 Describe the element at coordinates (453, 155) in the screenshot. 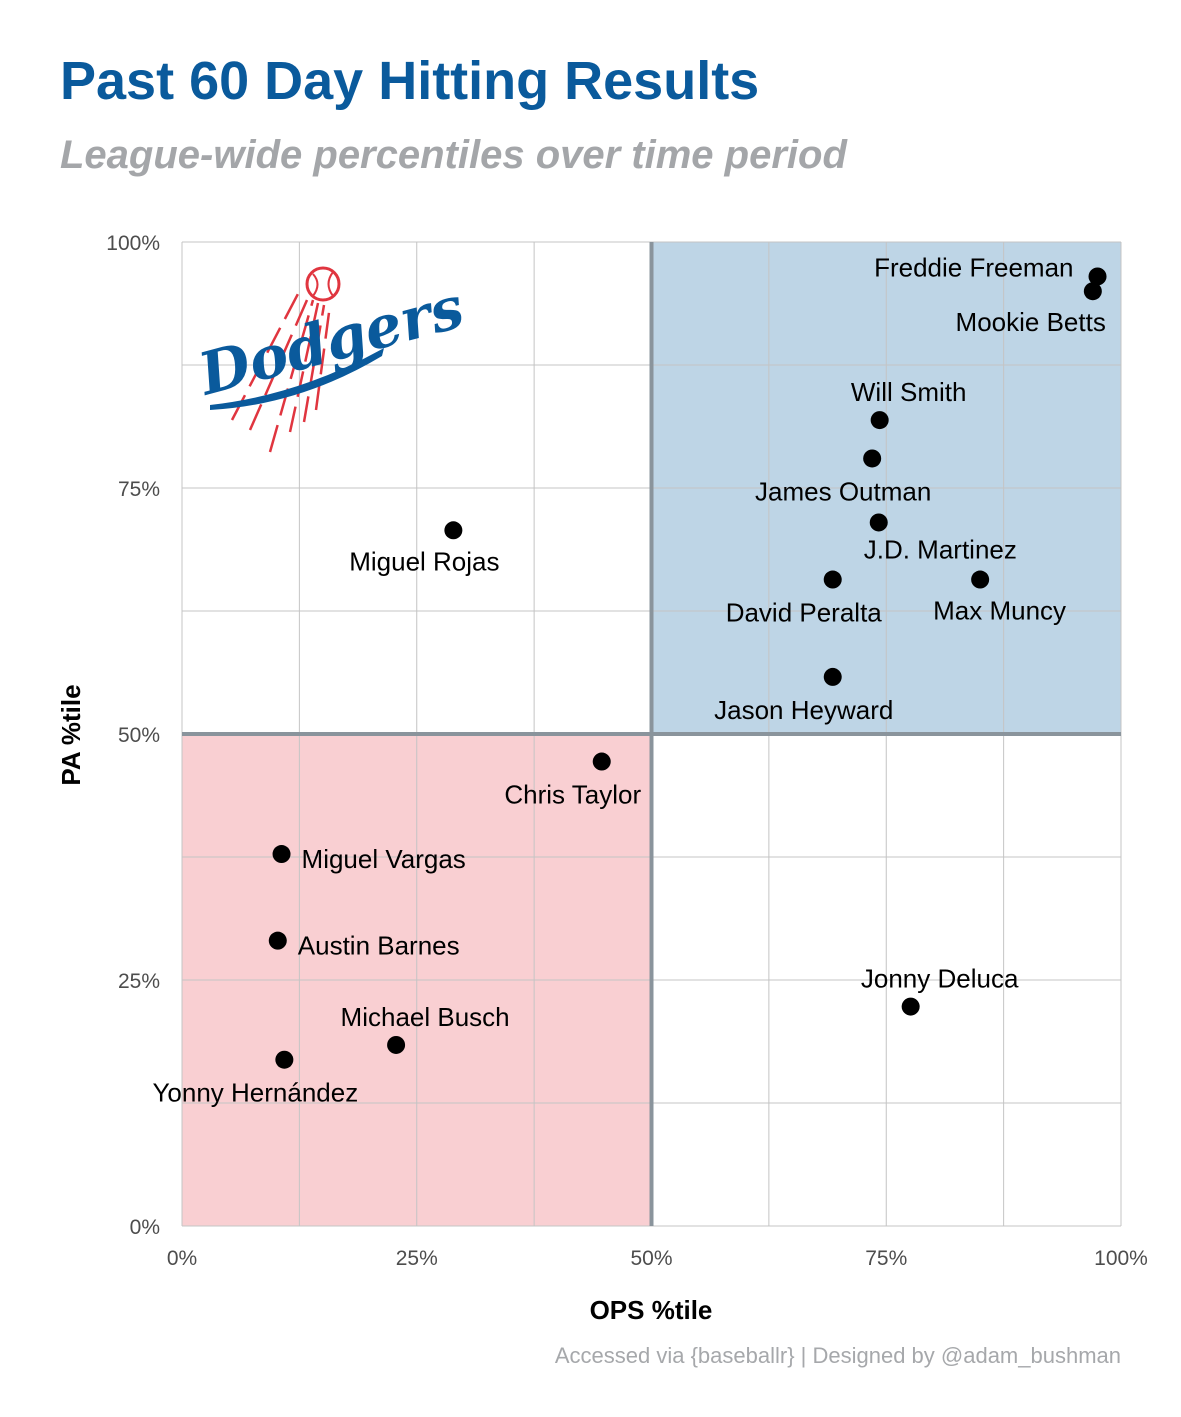

I see `chart-subtitle: League-wide percentiles over time period` at that location.